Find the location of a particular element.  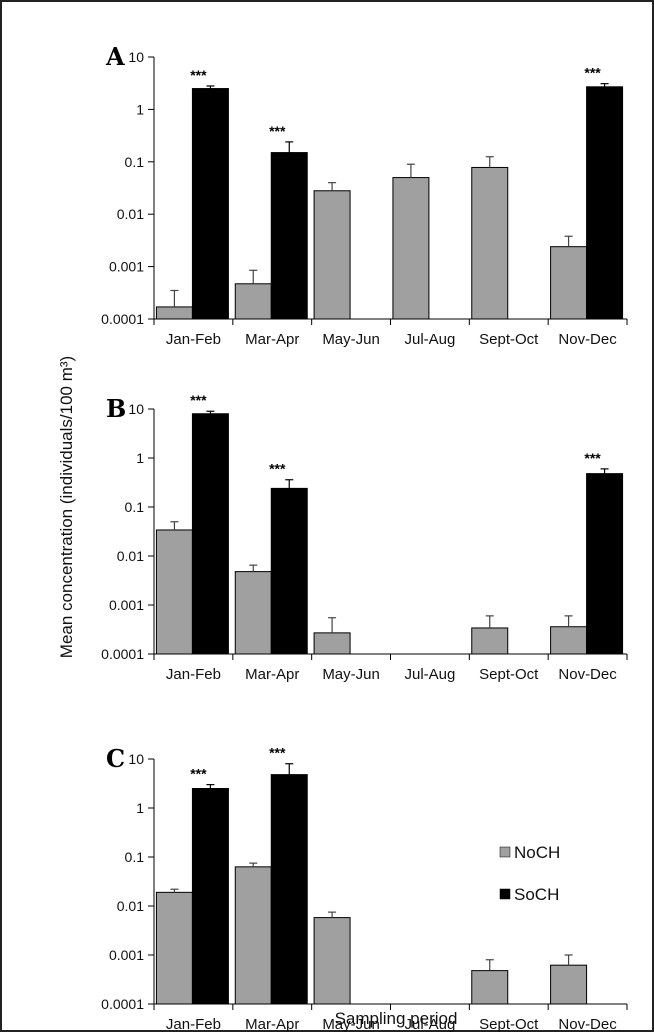

legend-swatch-soch is located at coordinates (505, 894).